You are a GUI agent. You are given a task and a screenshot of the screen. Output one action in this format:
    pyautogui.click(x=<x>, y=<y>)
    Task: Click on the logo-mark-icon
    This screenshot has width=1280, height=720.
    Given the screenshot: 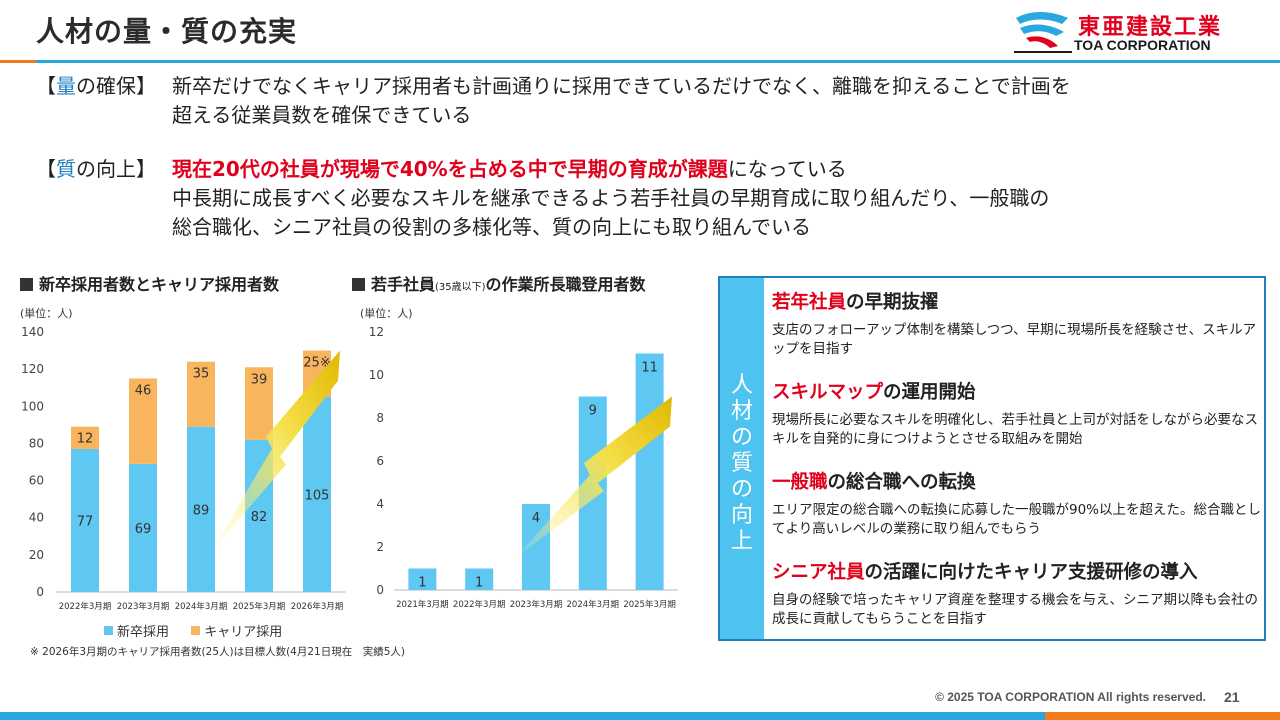 What is the action you would take?
    pyautogui.click(x=1043, y=32)
    